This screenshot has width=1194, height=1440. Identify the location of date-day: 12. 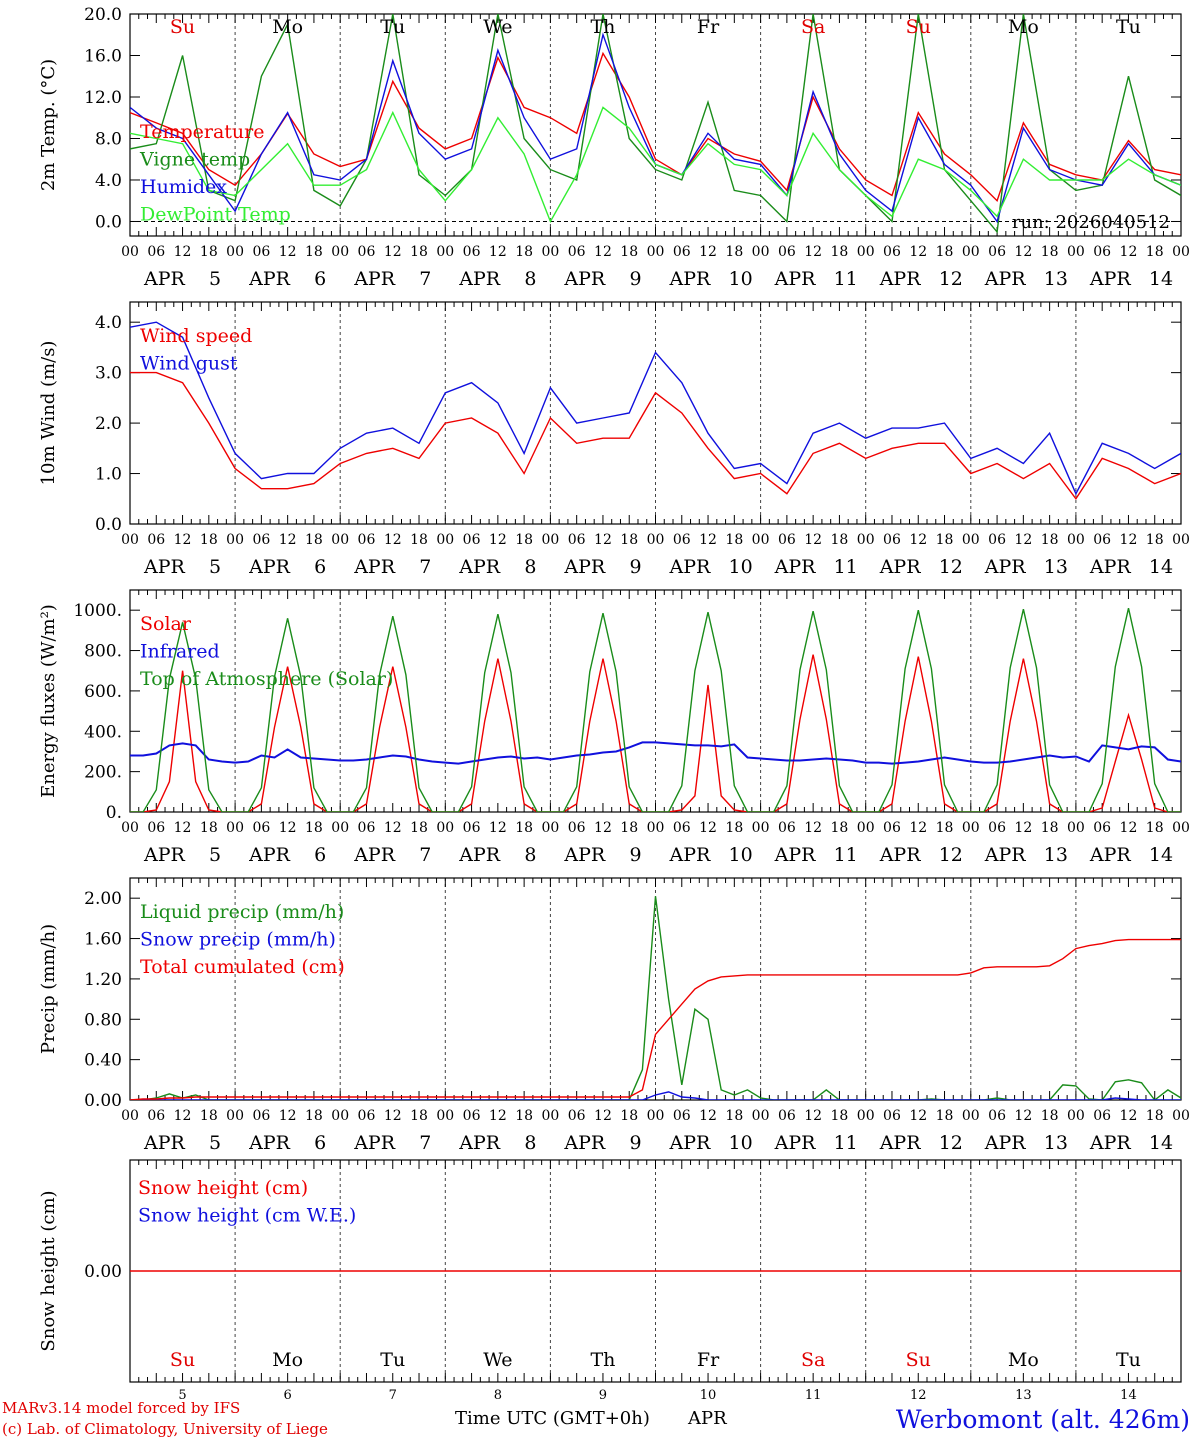
(951, 855).